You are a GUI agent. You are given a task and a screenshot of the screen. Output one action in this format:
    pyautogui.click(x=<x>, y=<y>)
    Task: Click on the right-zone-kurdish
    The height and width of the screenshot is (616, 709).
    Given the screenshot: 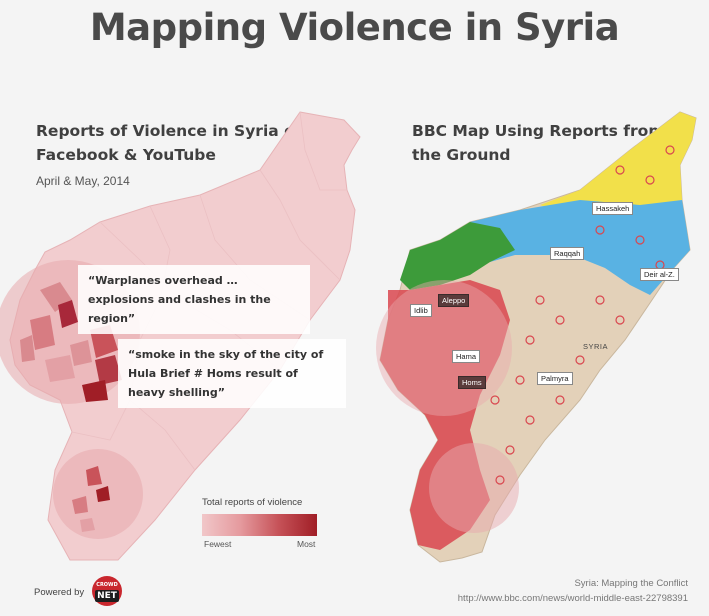 What is the action you would take?
    pyautogui.click(x=618, y=163)
    